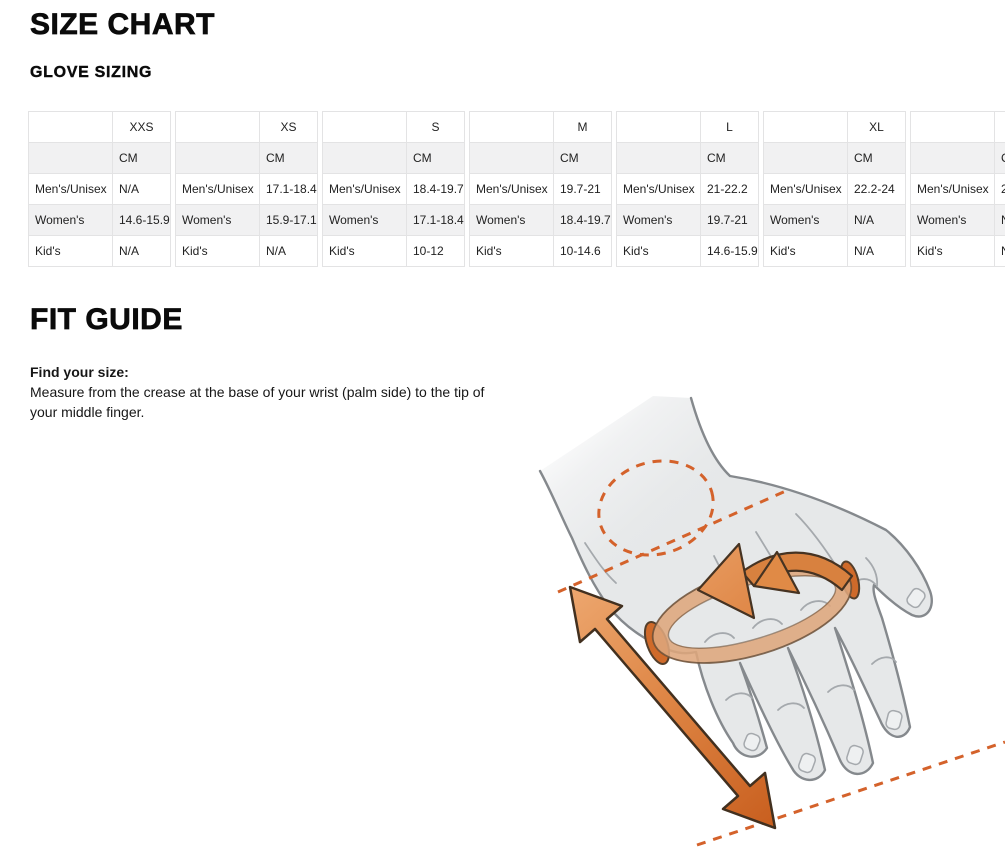 The image size is (1005, 859). What do you see at coordinates (656, 508) in the screenshot?
I see `wrist-dashed-ellipse` at bounding box center [656, 508].